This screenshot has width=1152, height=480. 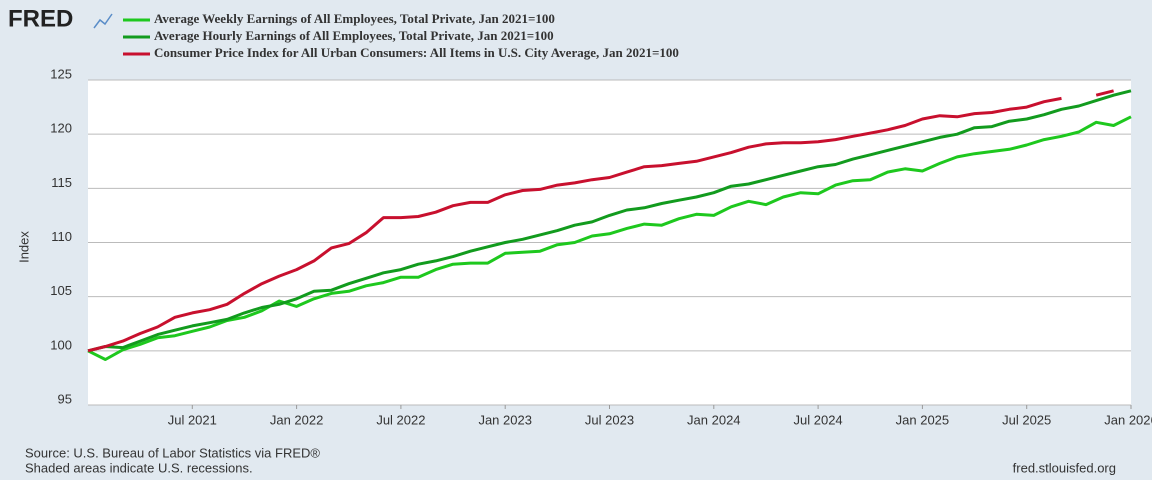 I want to click on y-tick-label: 110, so click(x=61, y=236).